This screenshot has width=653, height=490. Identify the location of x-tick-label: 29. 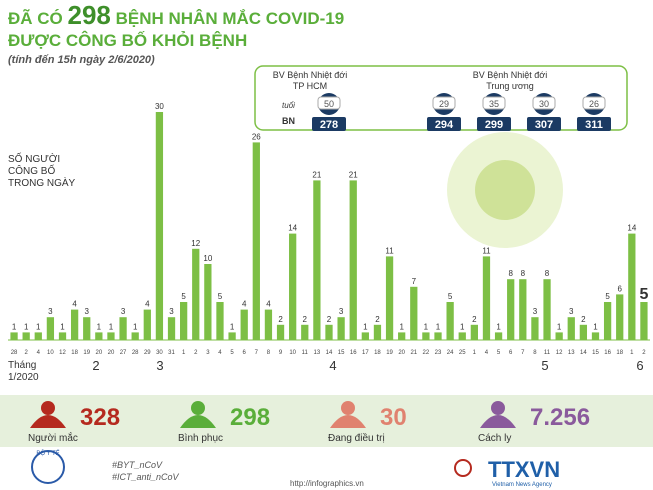
(147, 353).